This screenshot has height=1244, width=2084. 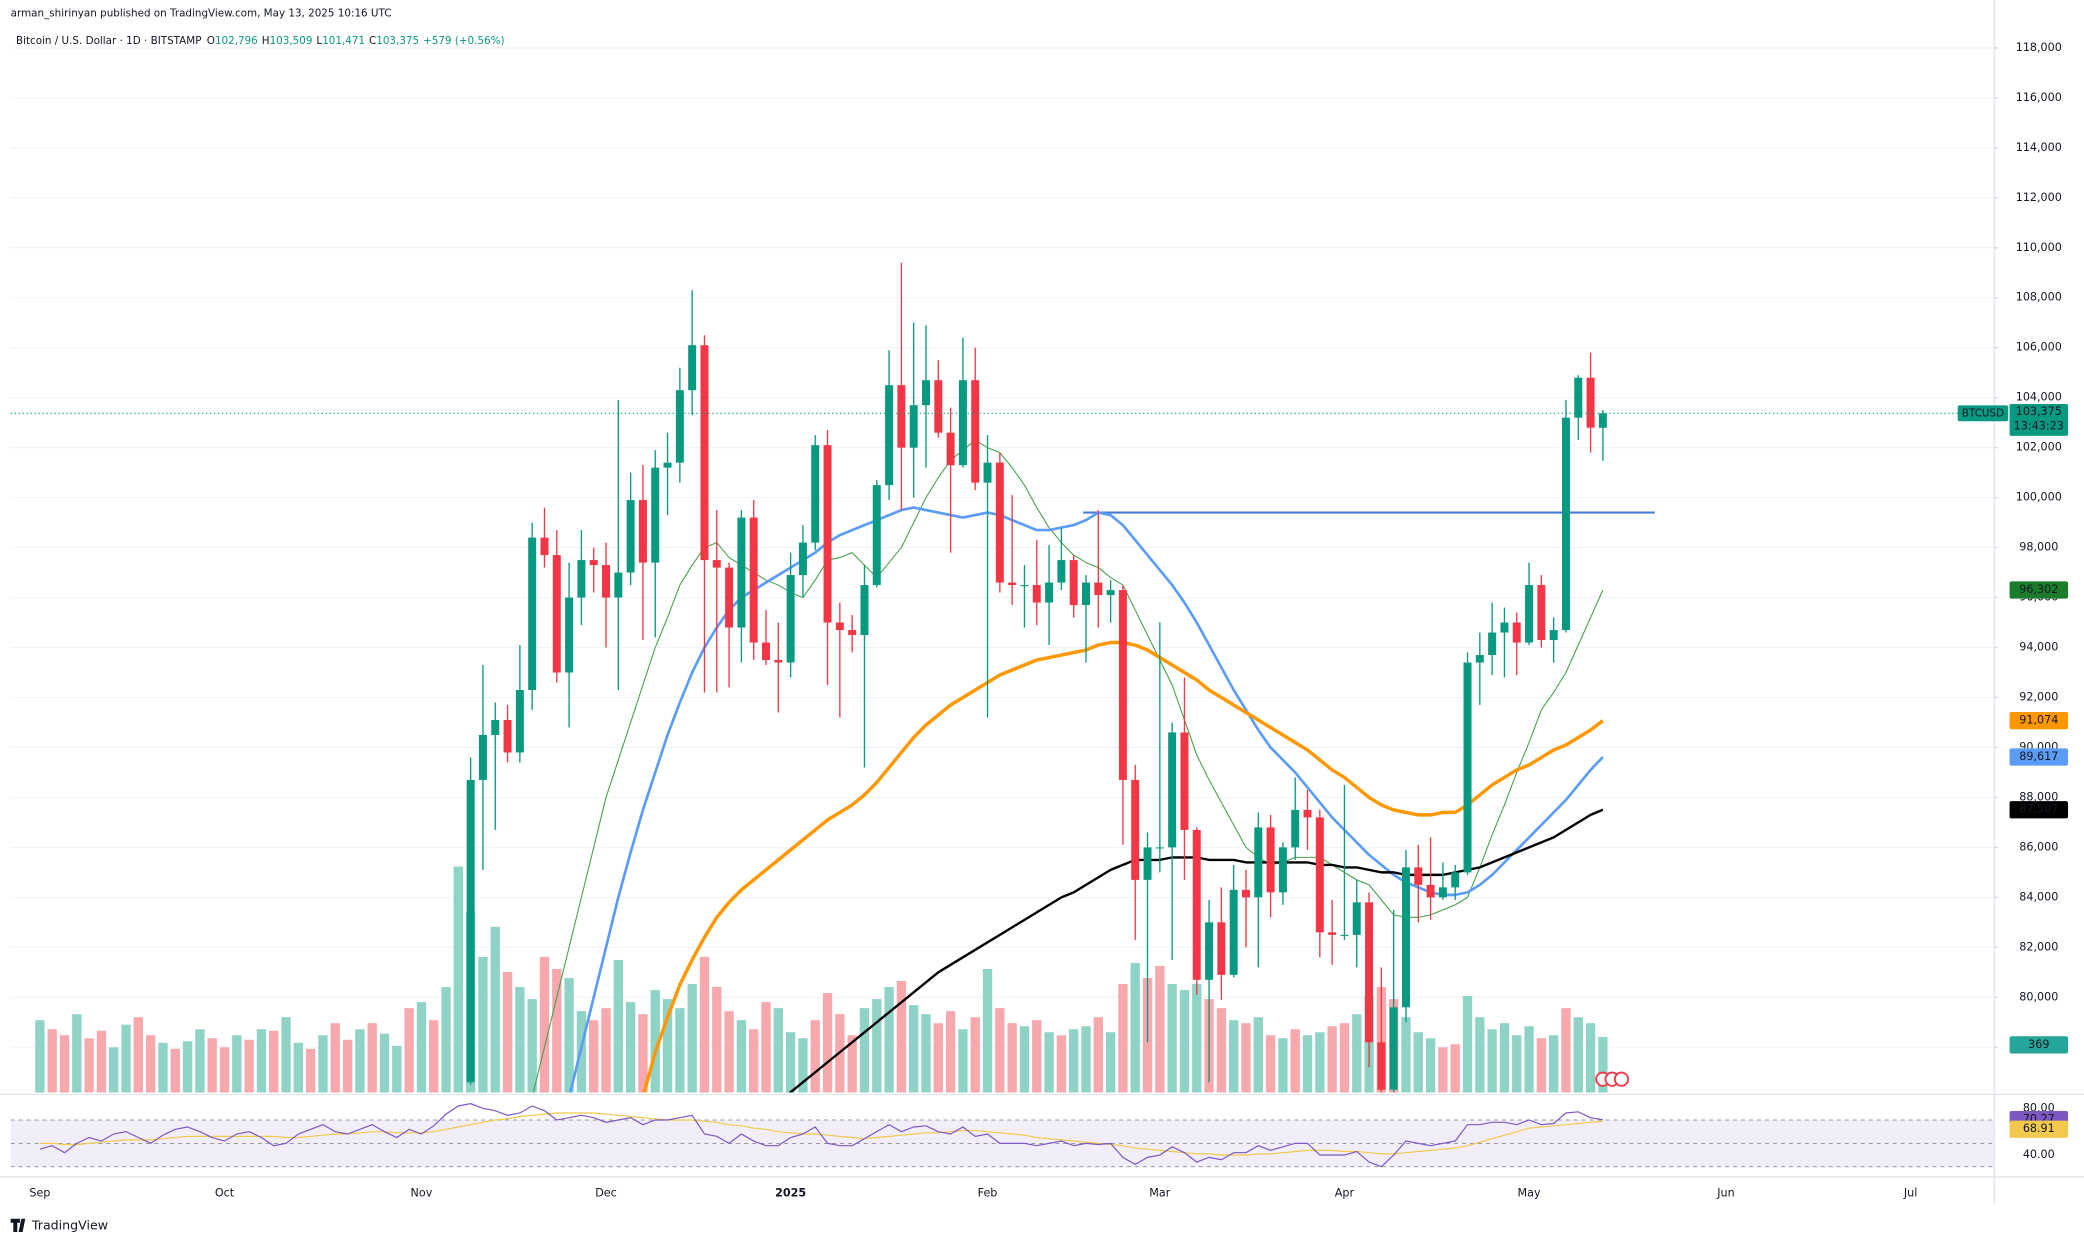 I want to click on symbol: Bitcoin / U.S. Dollar · 1D · BITSTAMP, so click(x=109, y=41).